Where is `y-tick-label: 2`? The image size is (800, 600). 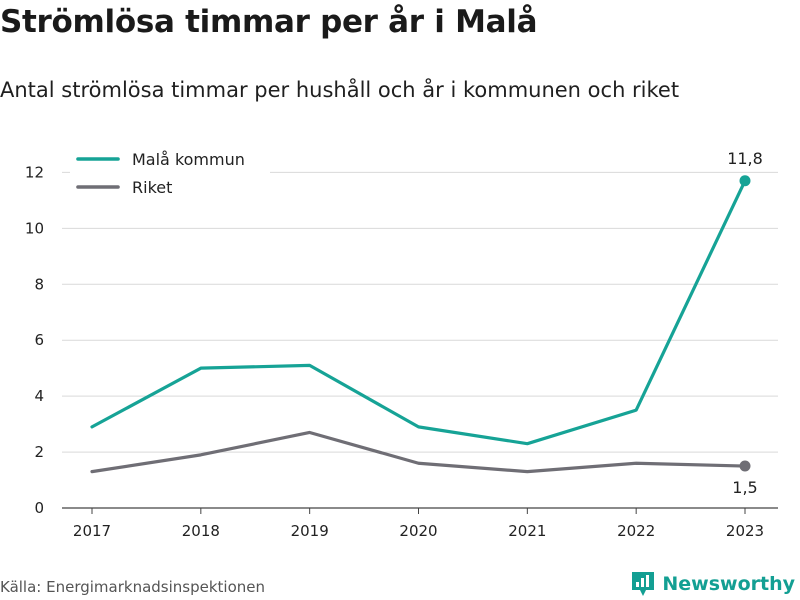 y-tick-label: 2 is located at coordinates (39, 452).